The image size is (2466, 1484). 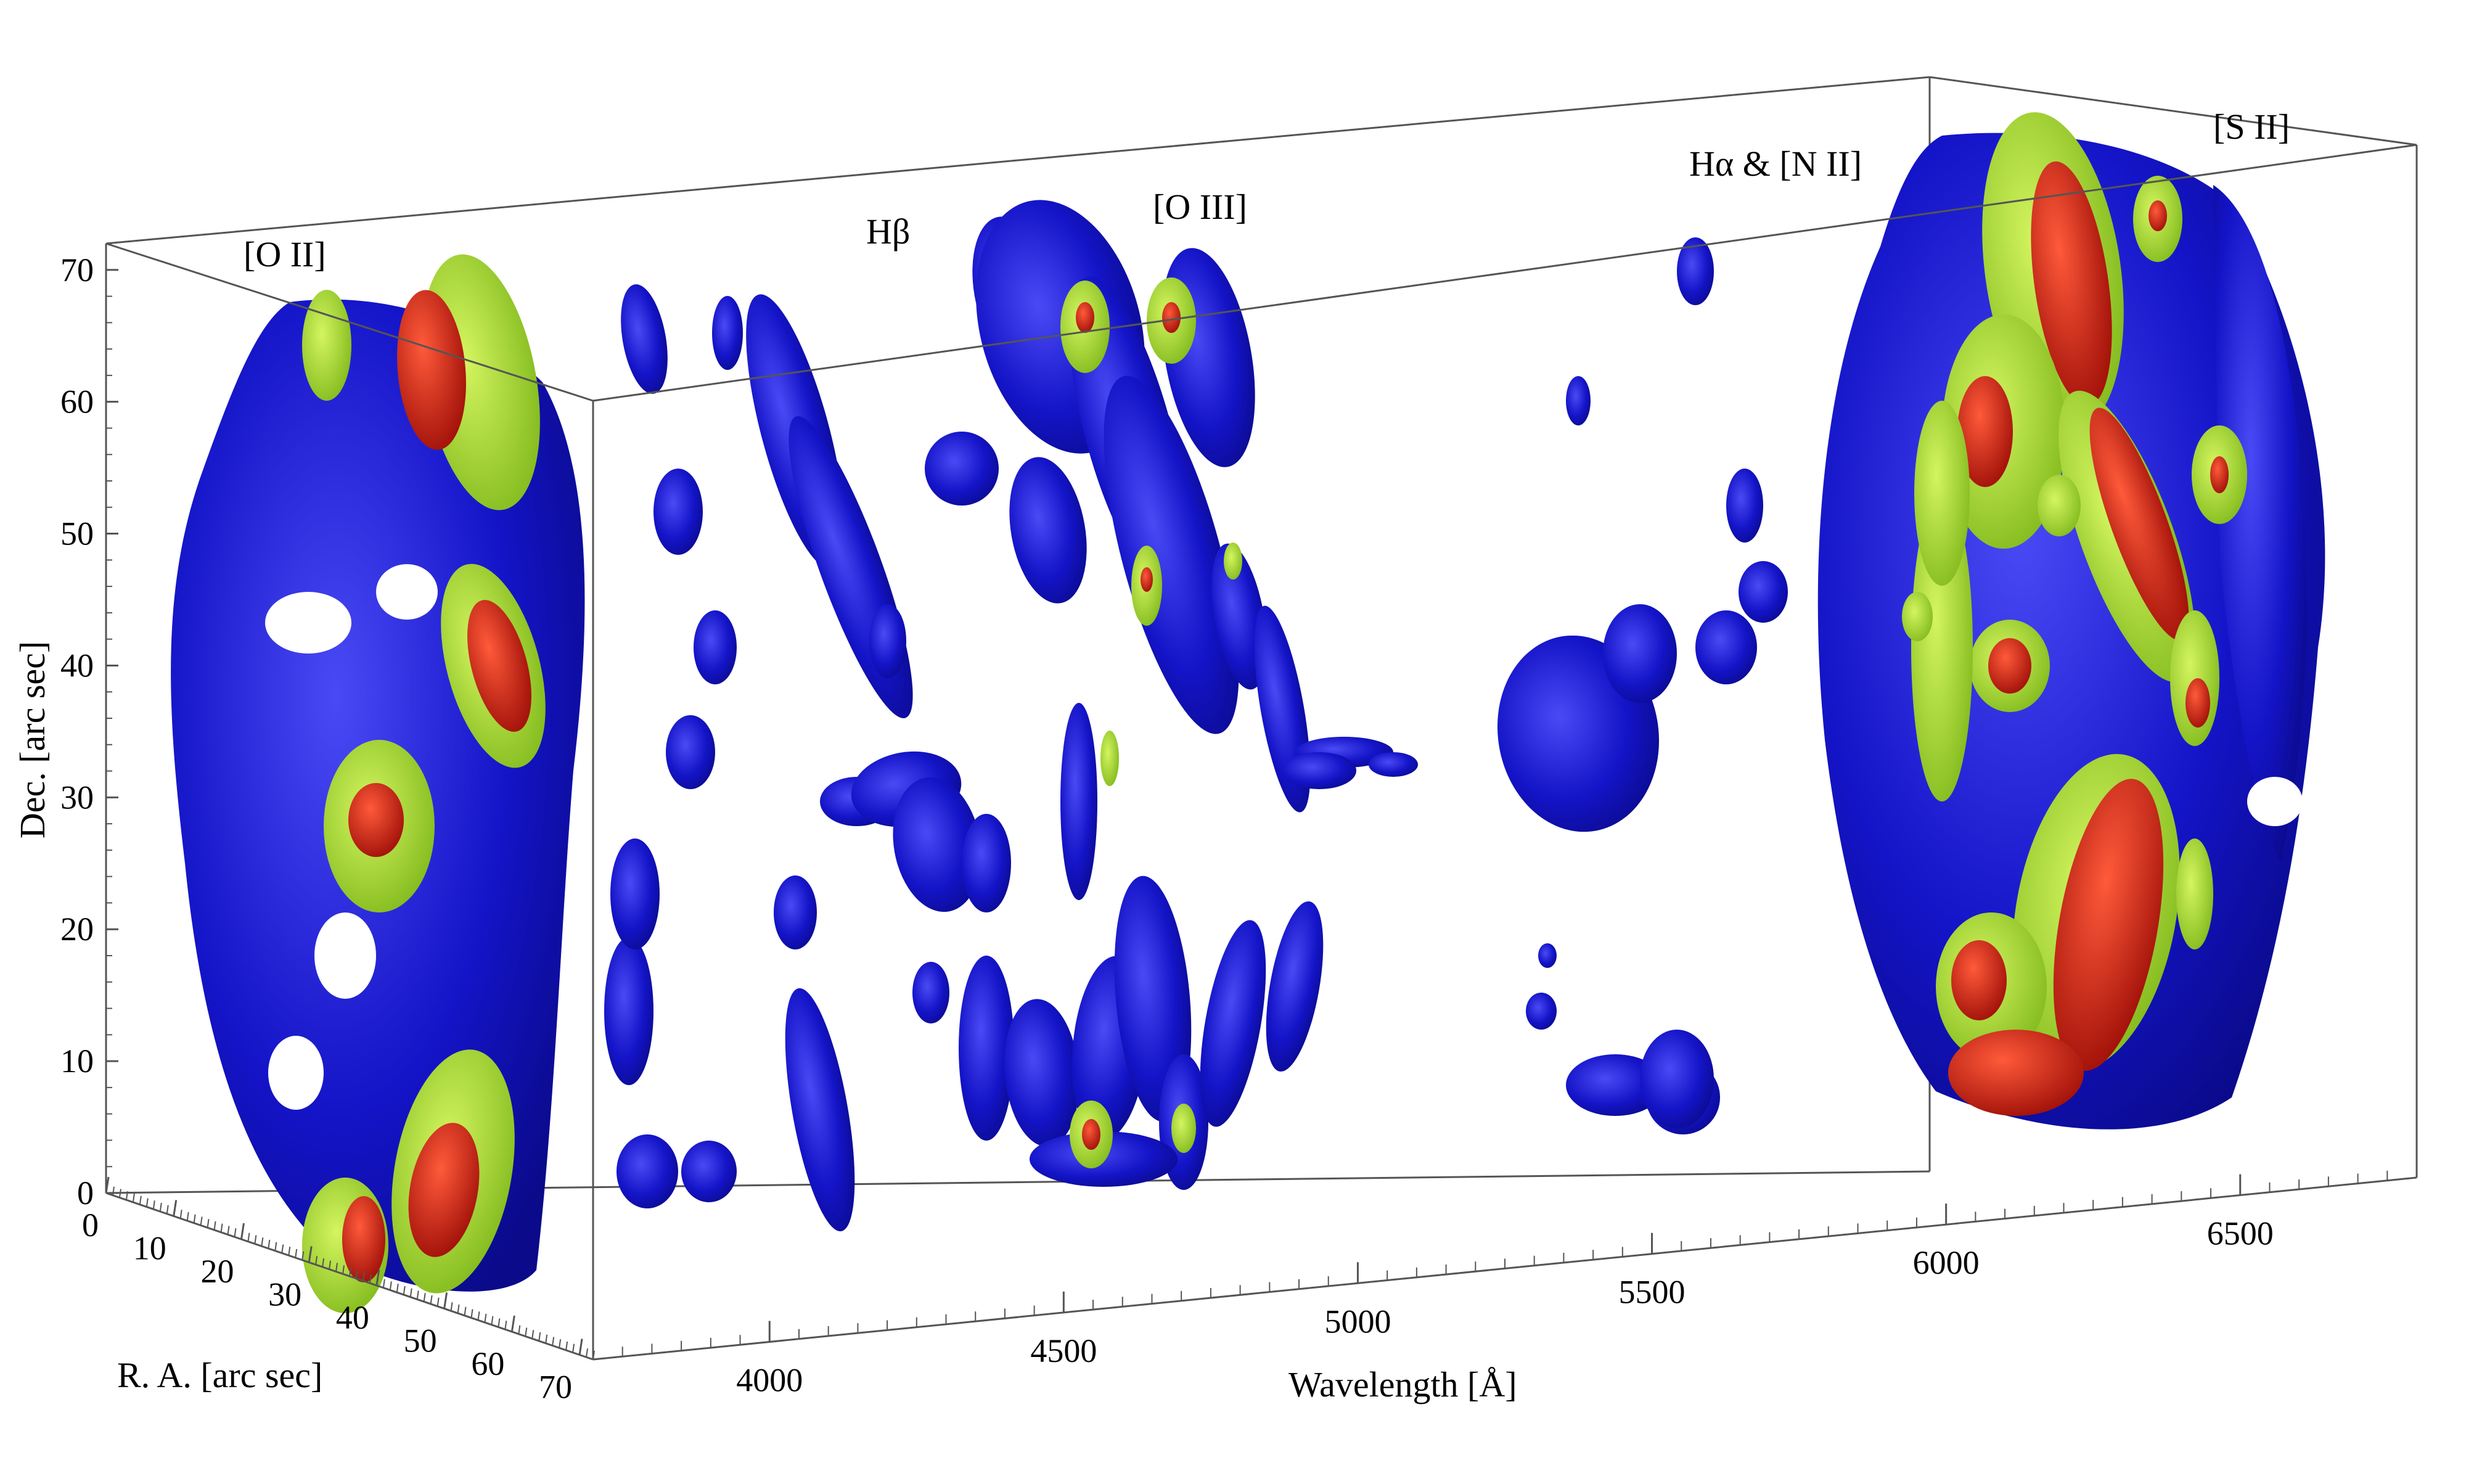 I want to click on y-tick-label: 20, so click(x=217, y=1271).